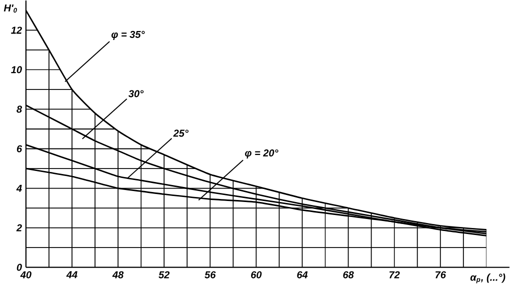  Describe the element at coordinates (19, 188) in the screenshot. I see `y-tick-label: 4` at that location.